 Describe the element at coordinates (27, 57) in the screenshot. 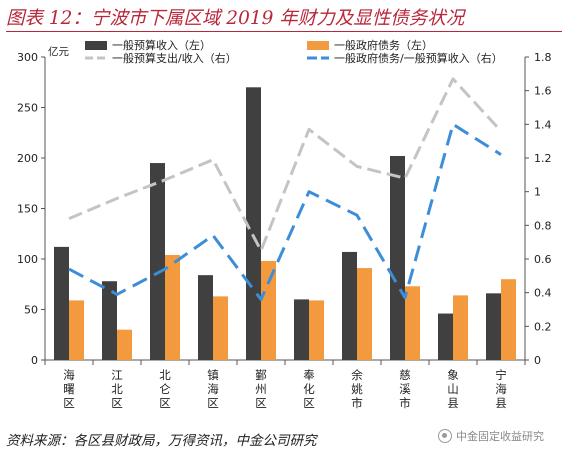

I see `left-tick-label: 300` at that location.